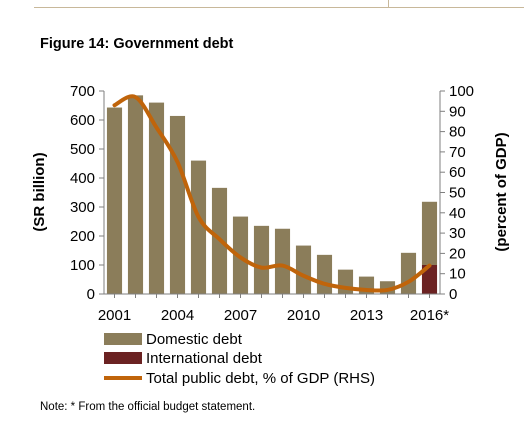  What do you see at coordinates (261, 259) in the screenshot?
I see `bar-domestic-2008` at bounding box center [261, 259].